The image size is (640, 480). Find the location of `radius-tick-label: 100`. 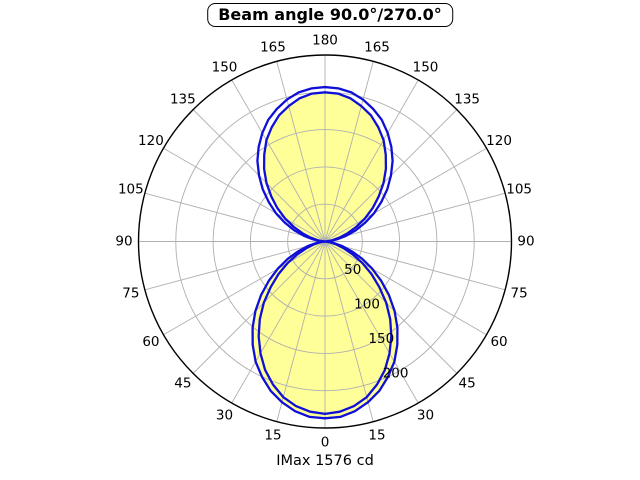

radius-tick-label: 100 is located at coordinates (367, 304).